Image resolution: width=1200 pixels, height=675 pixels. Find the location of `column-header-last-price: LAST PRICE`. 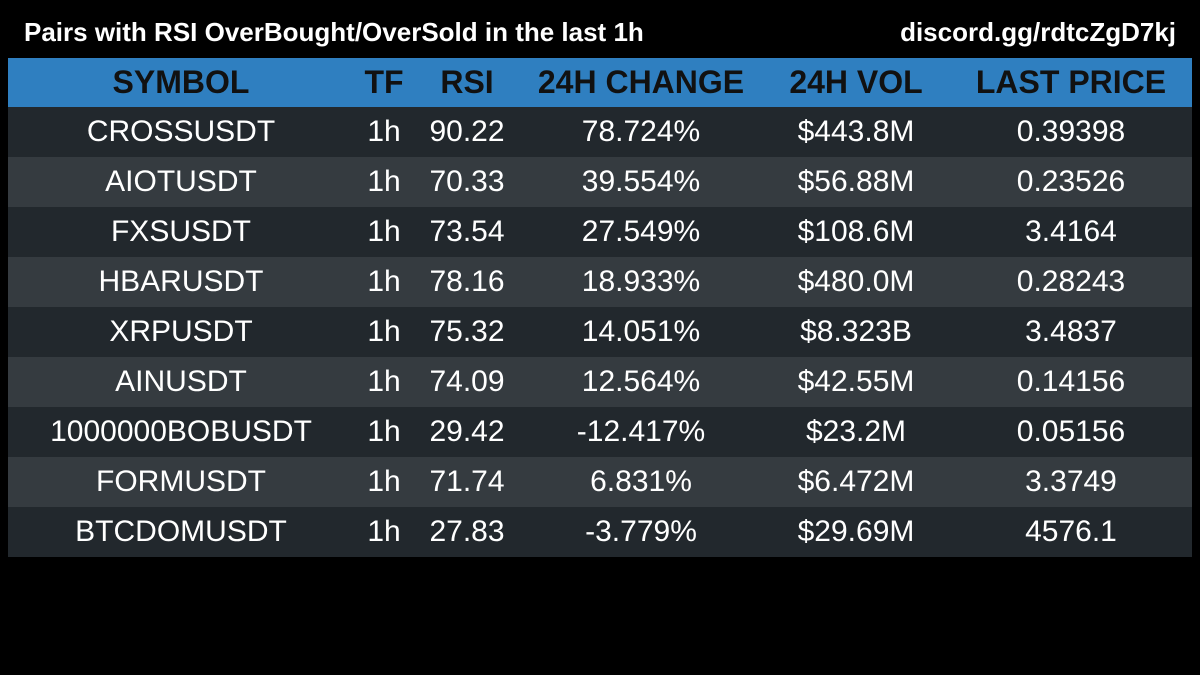

column-header-last-price: LAST PRICE is located at coordinates (1071, 82).